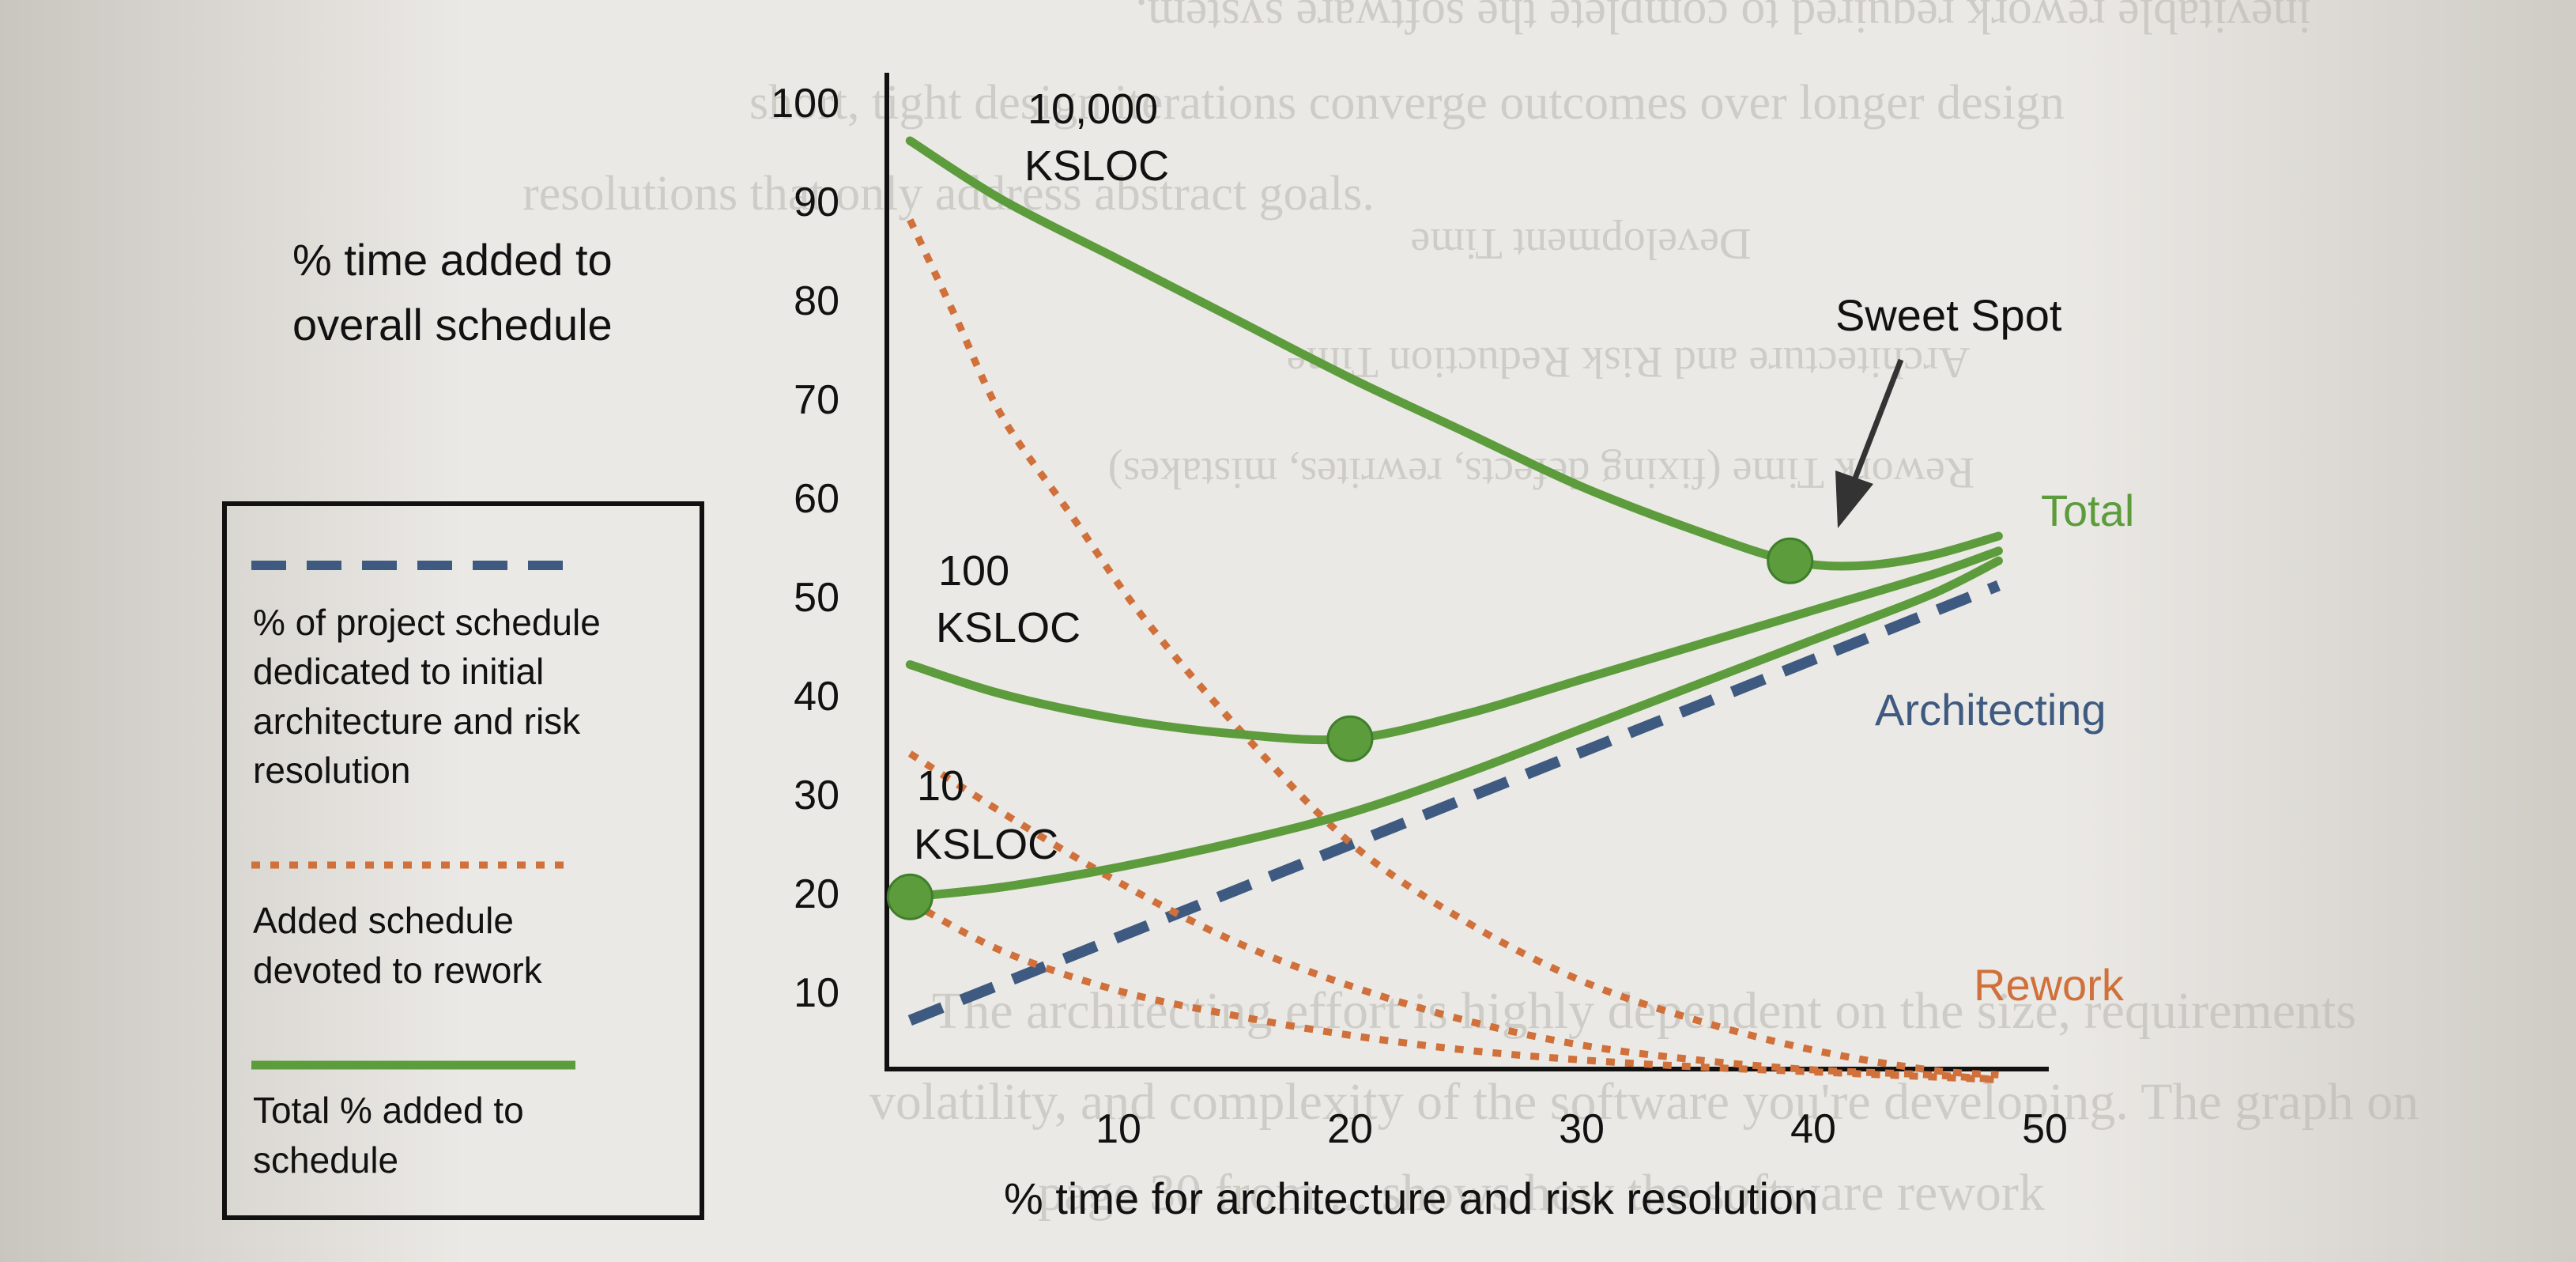 The width and height of the screenshot is (2576, 1262). I want to click on sweet-spot-label: Sweet Spot, so click(1948, 315).